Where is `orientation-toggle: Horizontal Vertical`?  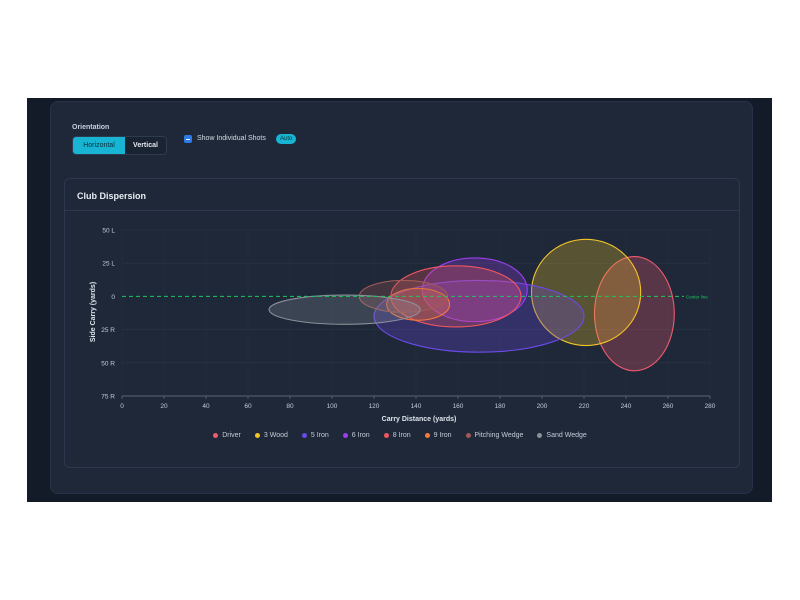 orientation-toggle: Horizontal Vertical is located at coordinates (119, 145).